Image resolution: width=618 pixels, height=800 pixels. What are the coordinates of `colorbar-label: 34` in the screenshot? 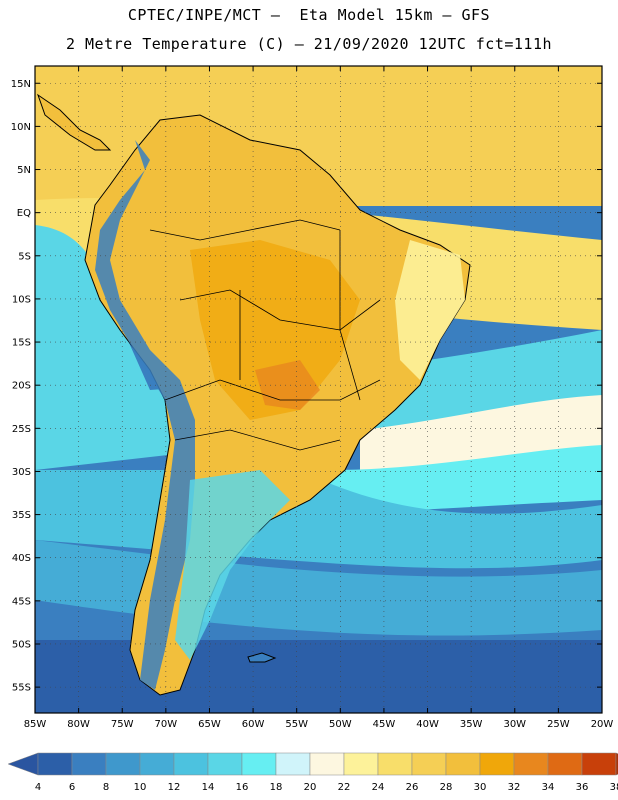 It's located at (548, 787).